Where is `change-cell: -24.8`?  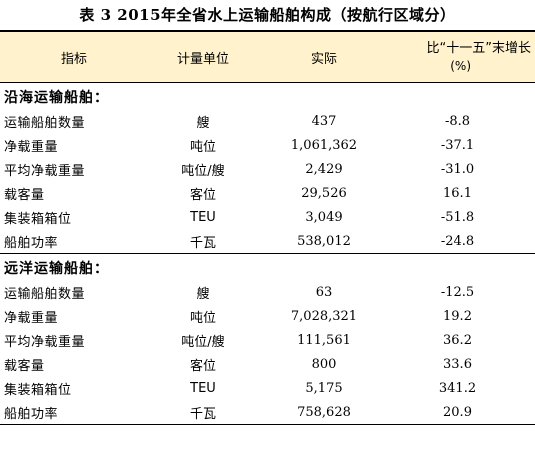 change-cell: -24.8 is located at coordinates (462, 241).